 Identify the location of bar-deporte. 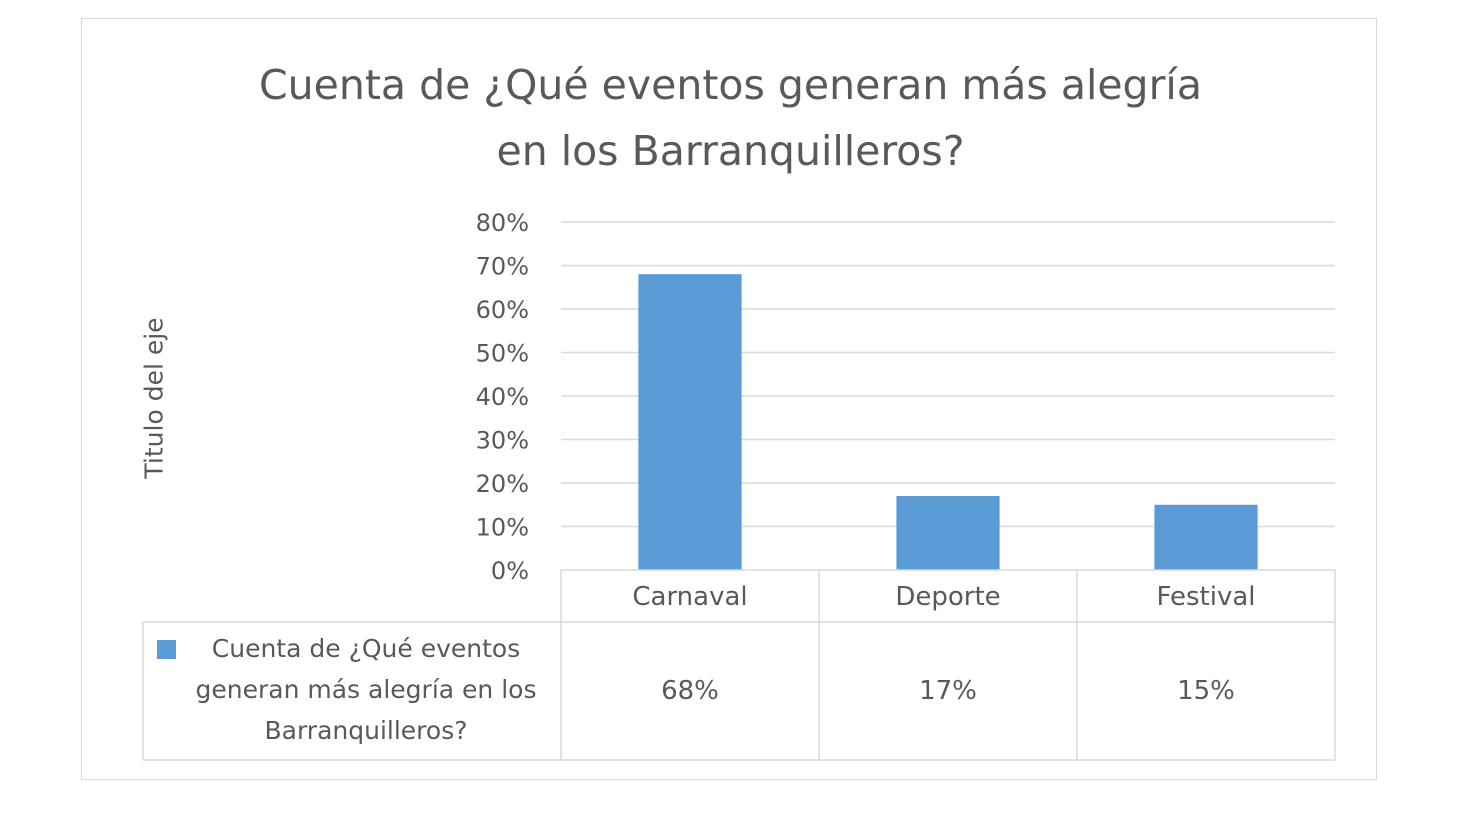
(948, 533).